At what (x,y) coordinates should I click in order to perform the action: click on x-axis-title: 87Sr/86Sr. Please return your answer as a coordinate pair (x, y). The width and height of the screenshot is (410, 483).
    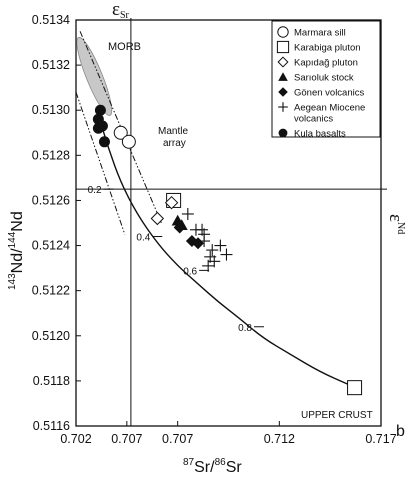
    Looking at the image, I should click on (212, 466).